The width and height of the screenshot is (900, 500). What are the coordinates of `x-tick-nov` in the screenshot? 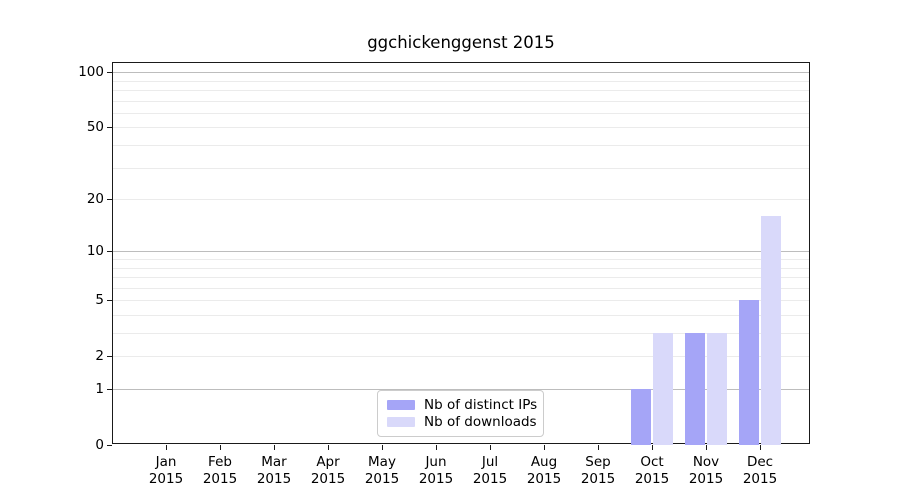 It's located at (706, 447).